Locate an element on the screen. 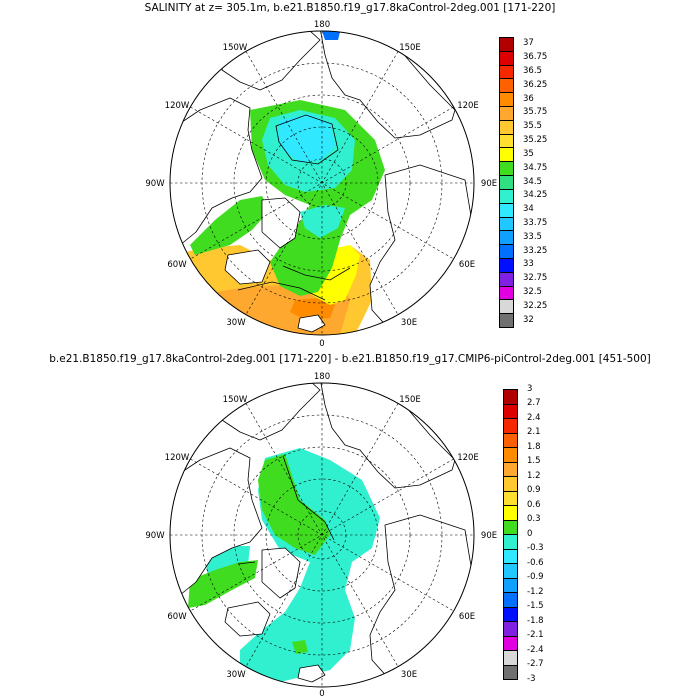  colorbar-label: 1.2 is located at coordinates (534, 475).